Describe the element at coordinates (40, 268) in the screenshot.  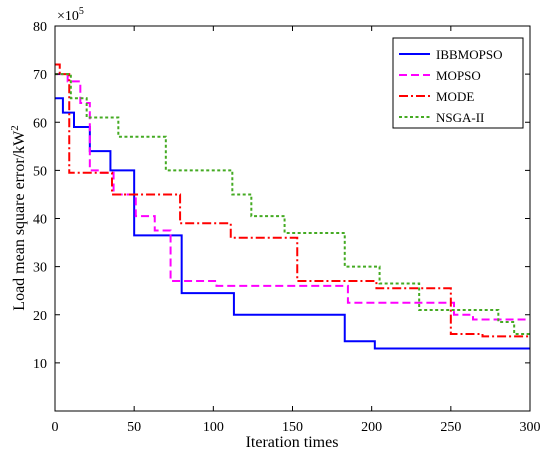
I see `y-tick-label: 30` at that location.